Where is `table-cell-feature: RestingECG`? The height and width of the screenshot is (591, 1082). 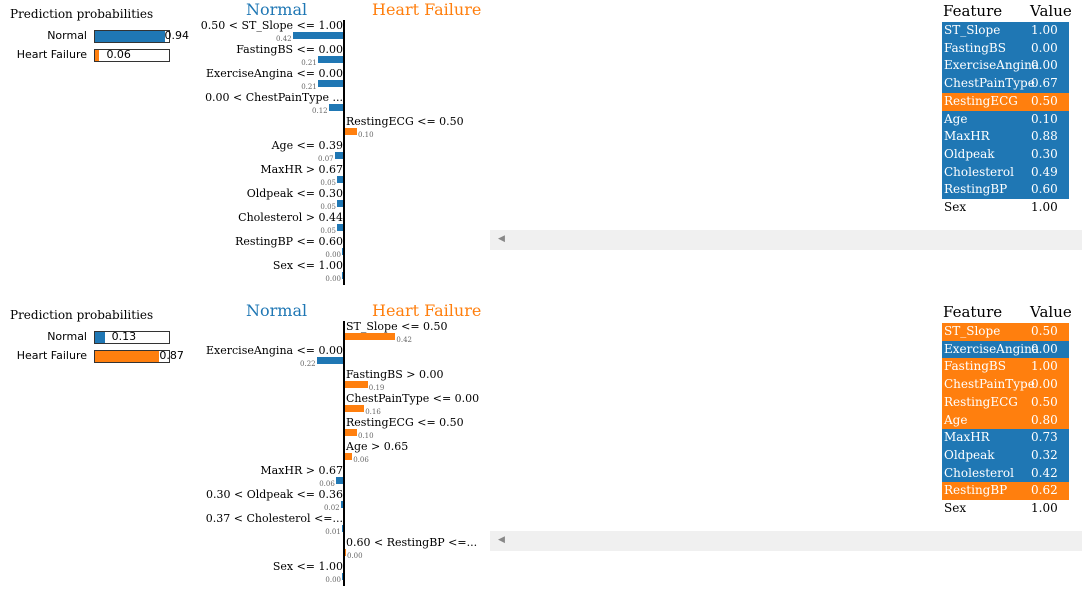
table-cell-feature: RestingECG is located at coordinates (981, 401).